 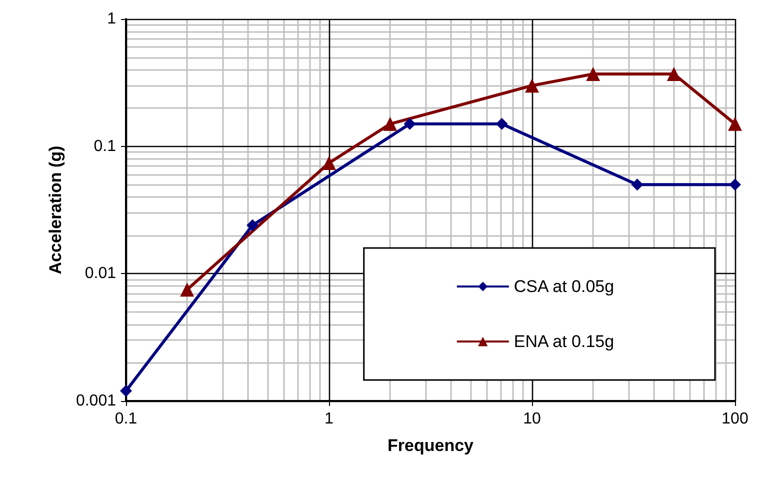 I want to click on legend-label: ENA at 0.15g, so click(x=564, y=341).